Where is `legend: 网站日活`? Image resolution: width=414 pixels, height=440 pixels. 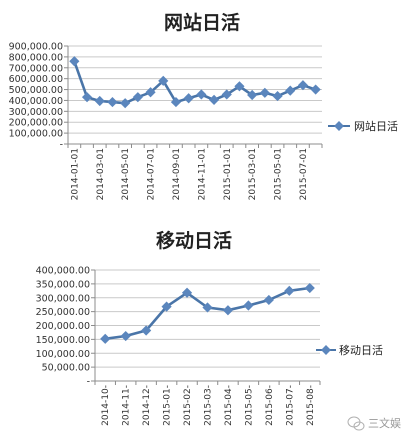
legend: 网站日活 is located at coordinates (363, 126).